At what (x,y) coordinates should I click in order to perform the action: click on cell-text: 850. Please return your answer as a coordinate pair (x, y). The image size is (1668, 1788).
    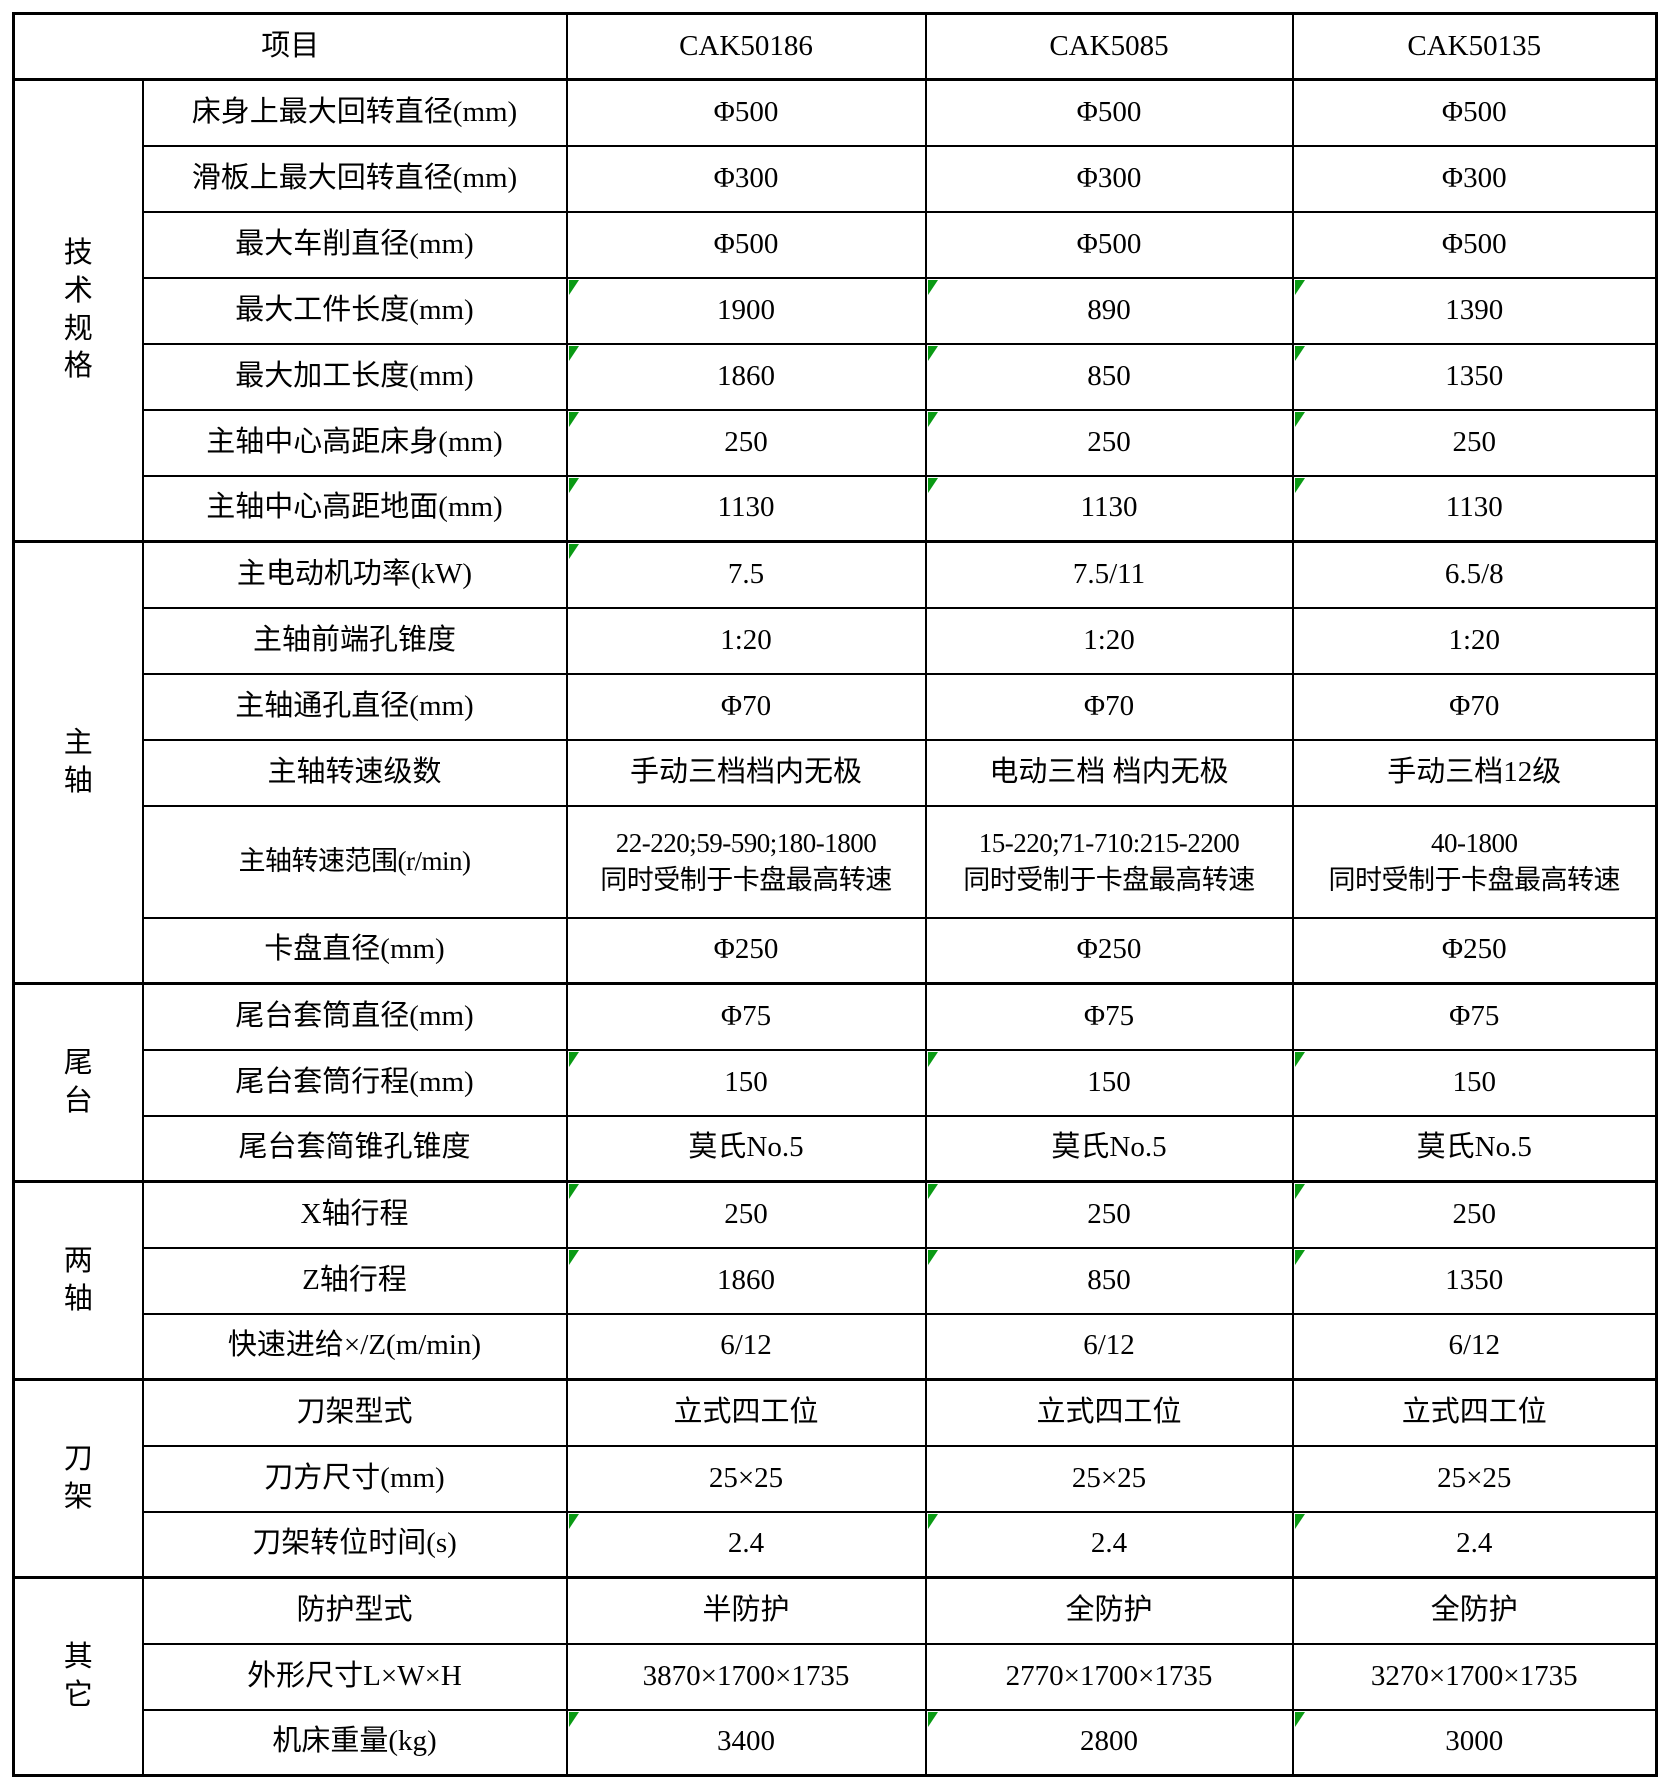
    Looking at the image, I should click on (1109, 1279).